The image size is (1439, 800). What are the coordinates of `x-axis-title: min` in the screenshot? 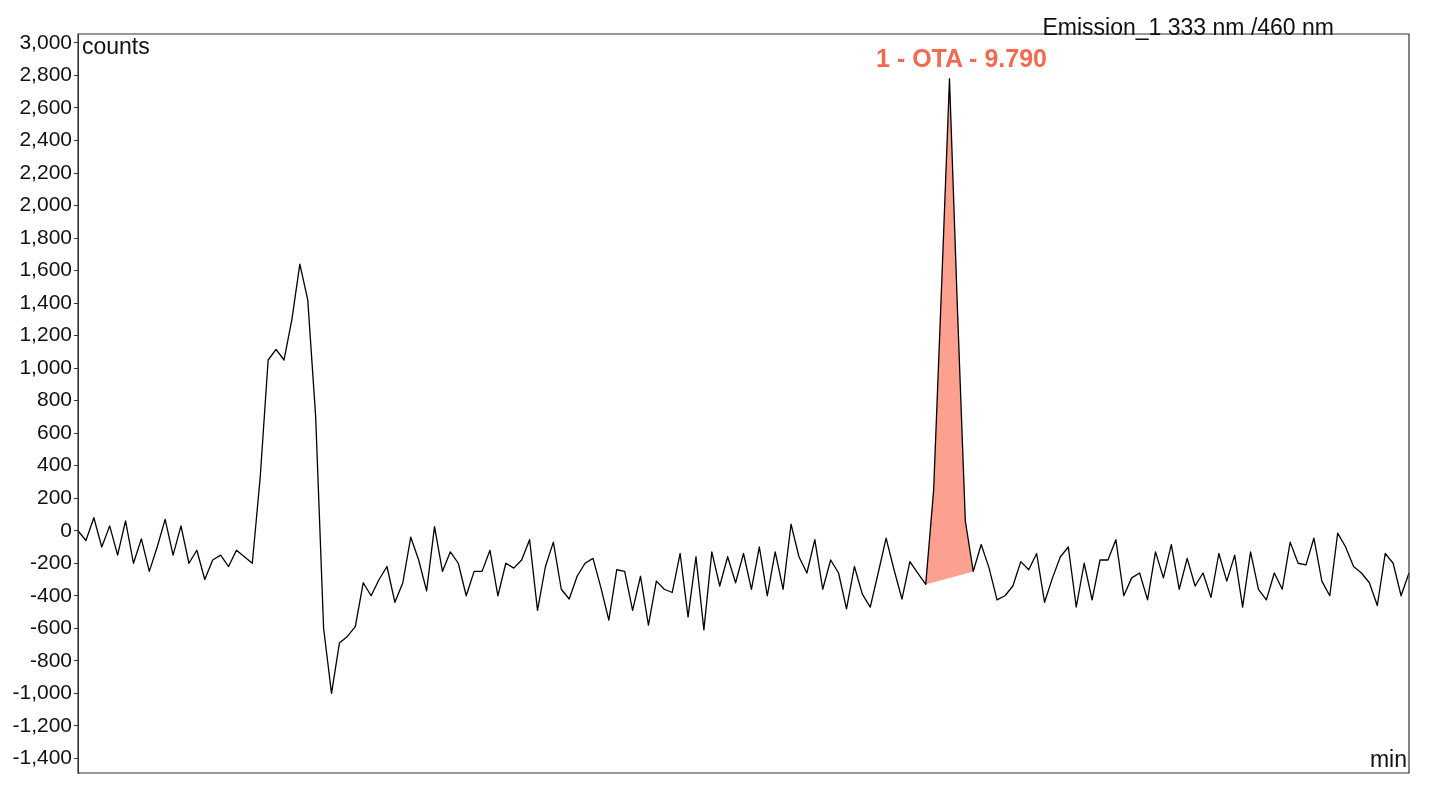 It's located at (1388, 758).